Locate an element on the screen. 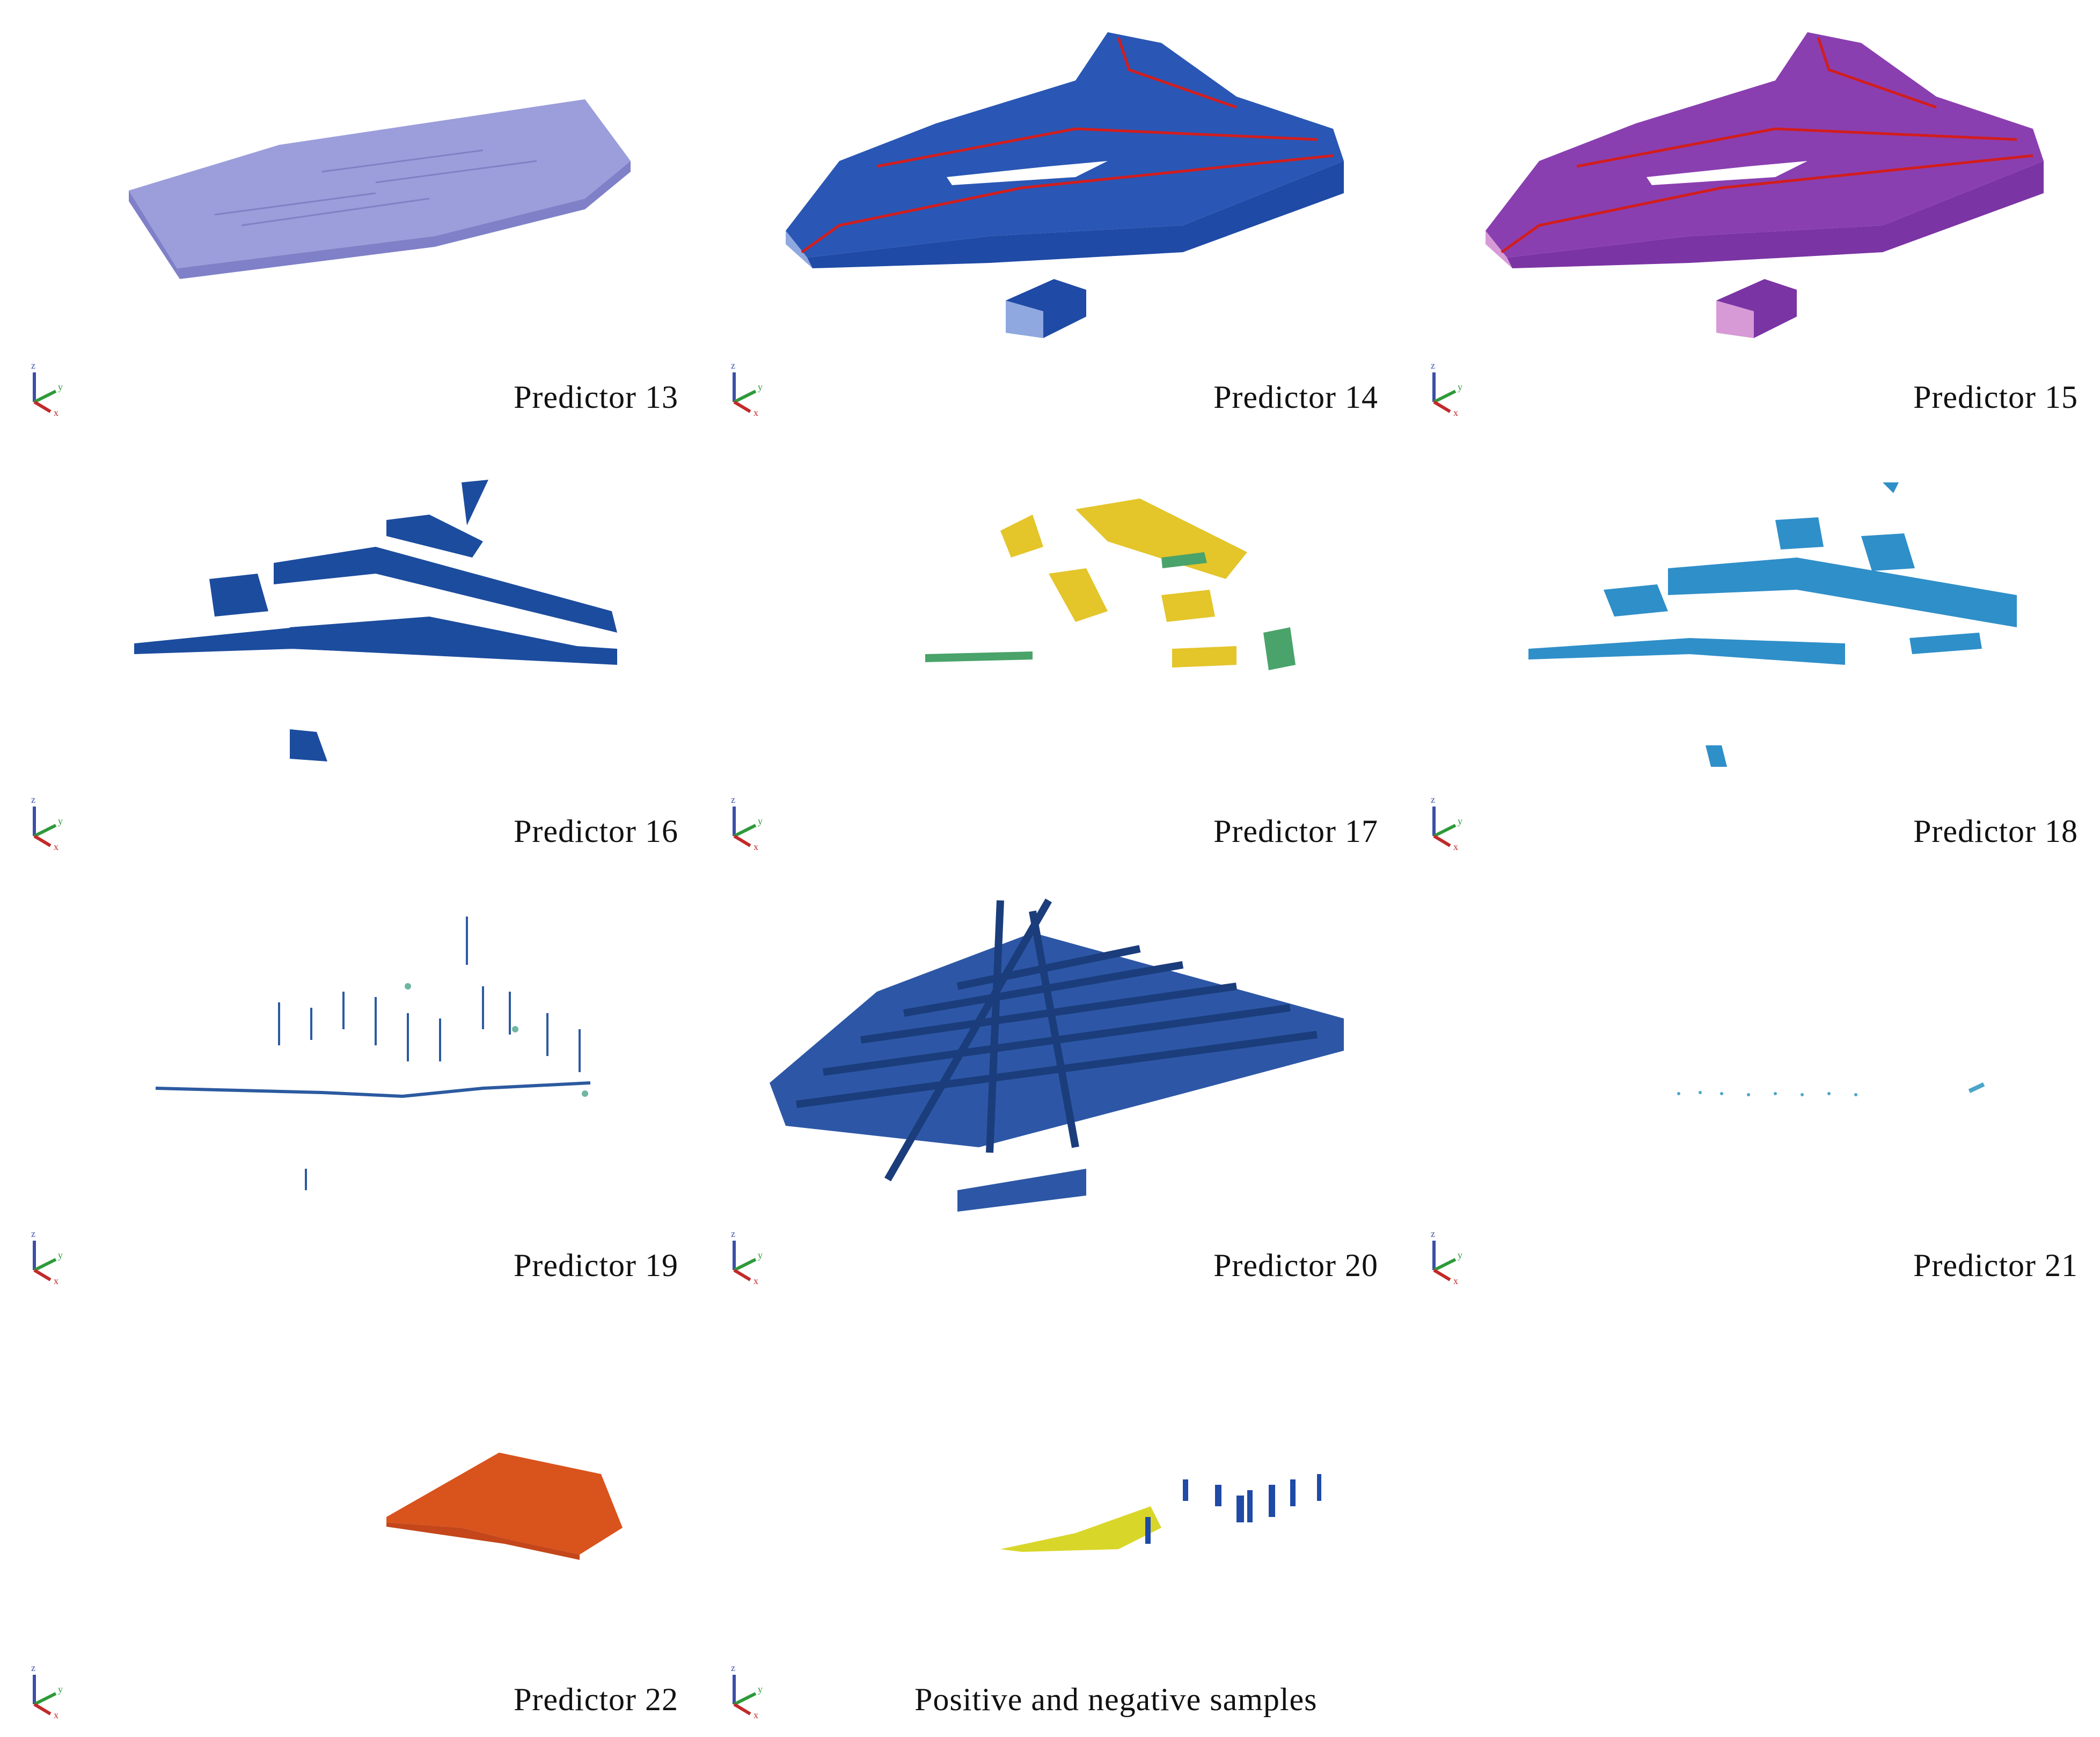 The height and width of the screenshot is (1737, 2100). panel-predictor-13: Predictor 13 z y x is located at coordinates (350, 217).